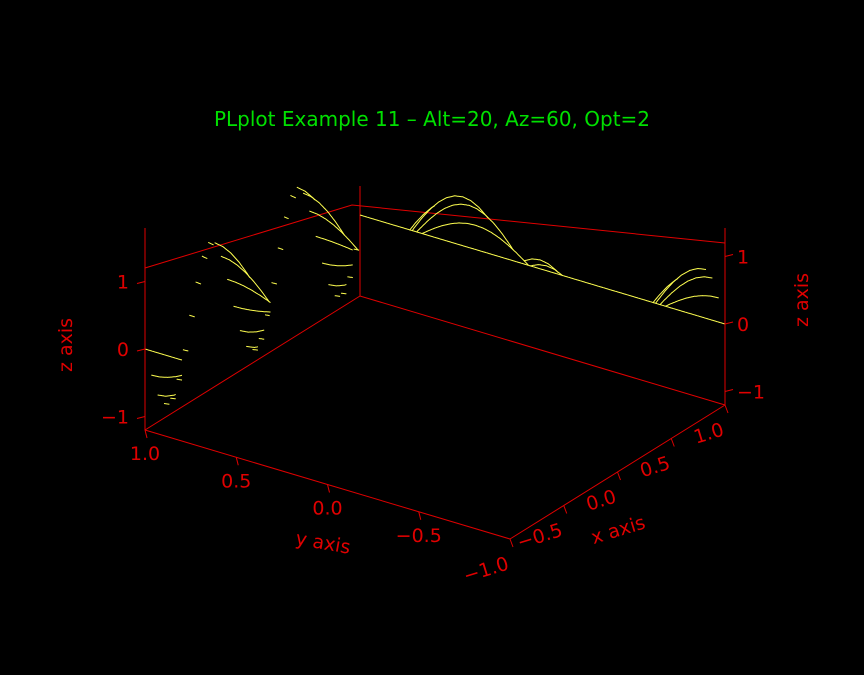  I want to click on z-tick-label-left: −1, so click(115, 418).